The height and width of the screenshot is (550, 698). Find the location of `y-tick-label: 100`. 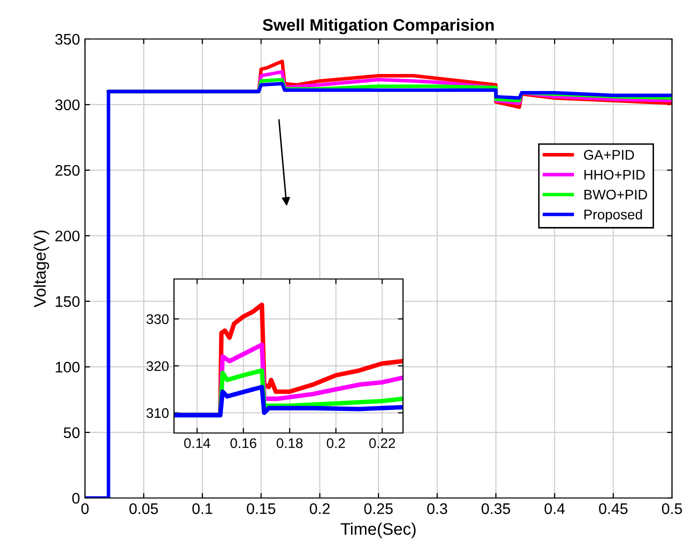

y-tick-label: 100 is located at coordinates (68, 367).